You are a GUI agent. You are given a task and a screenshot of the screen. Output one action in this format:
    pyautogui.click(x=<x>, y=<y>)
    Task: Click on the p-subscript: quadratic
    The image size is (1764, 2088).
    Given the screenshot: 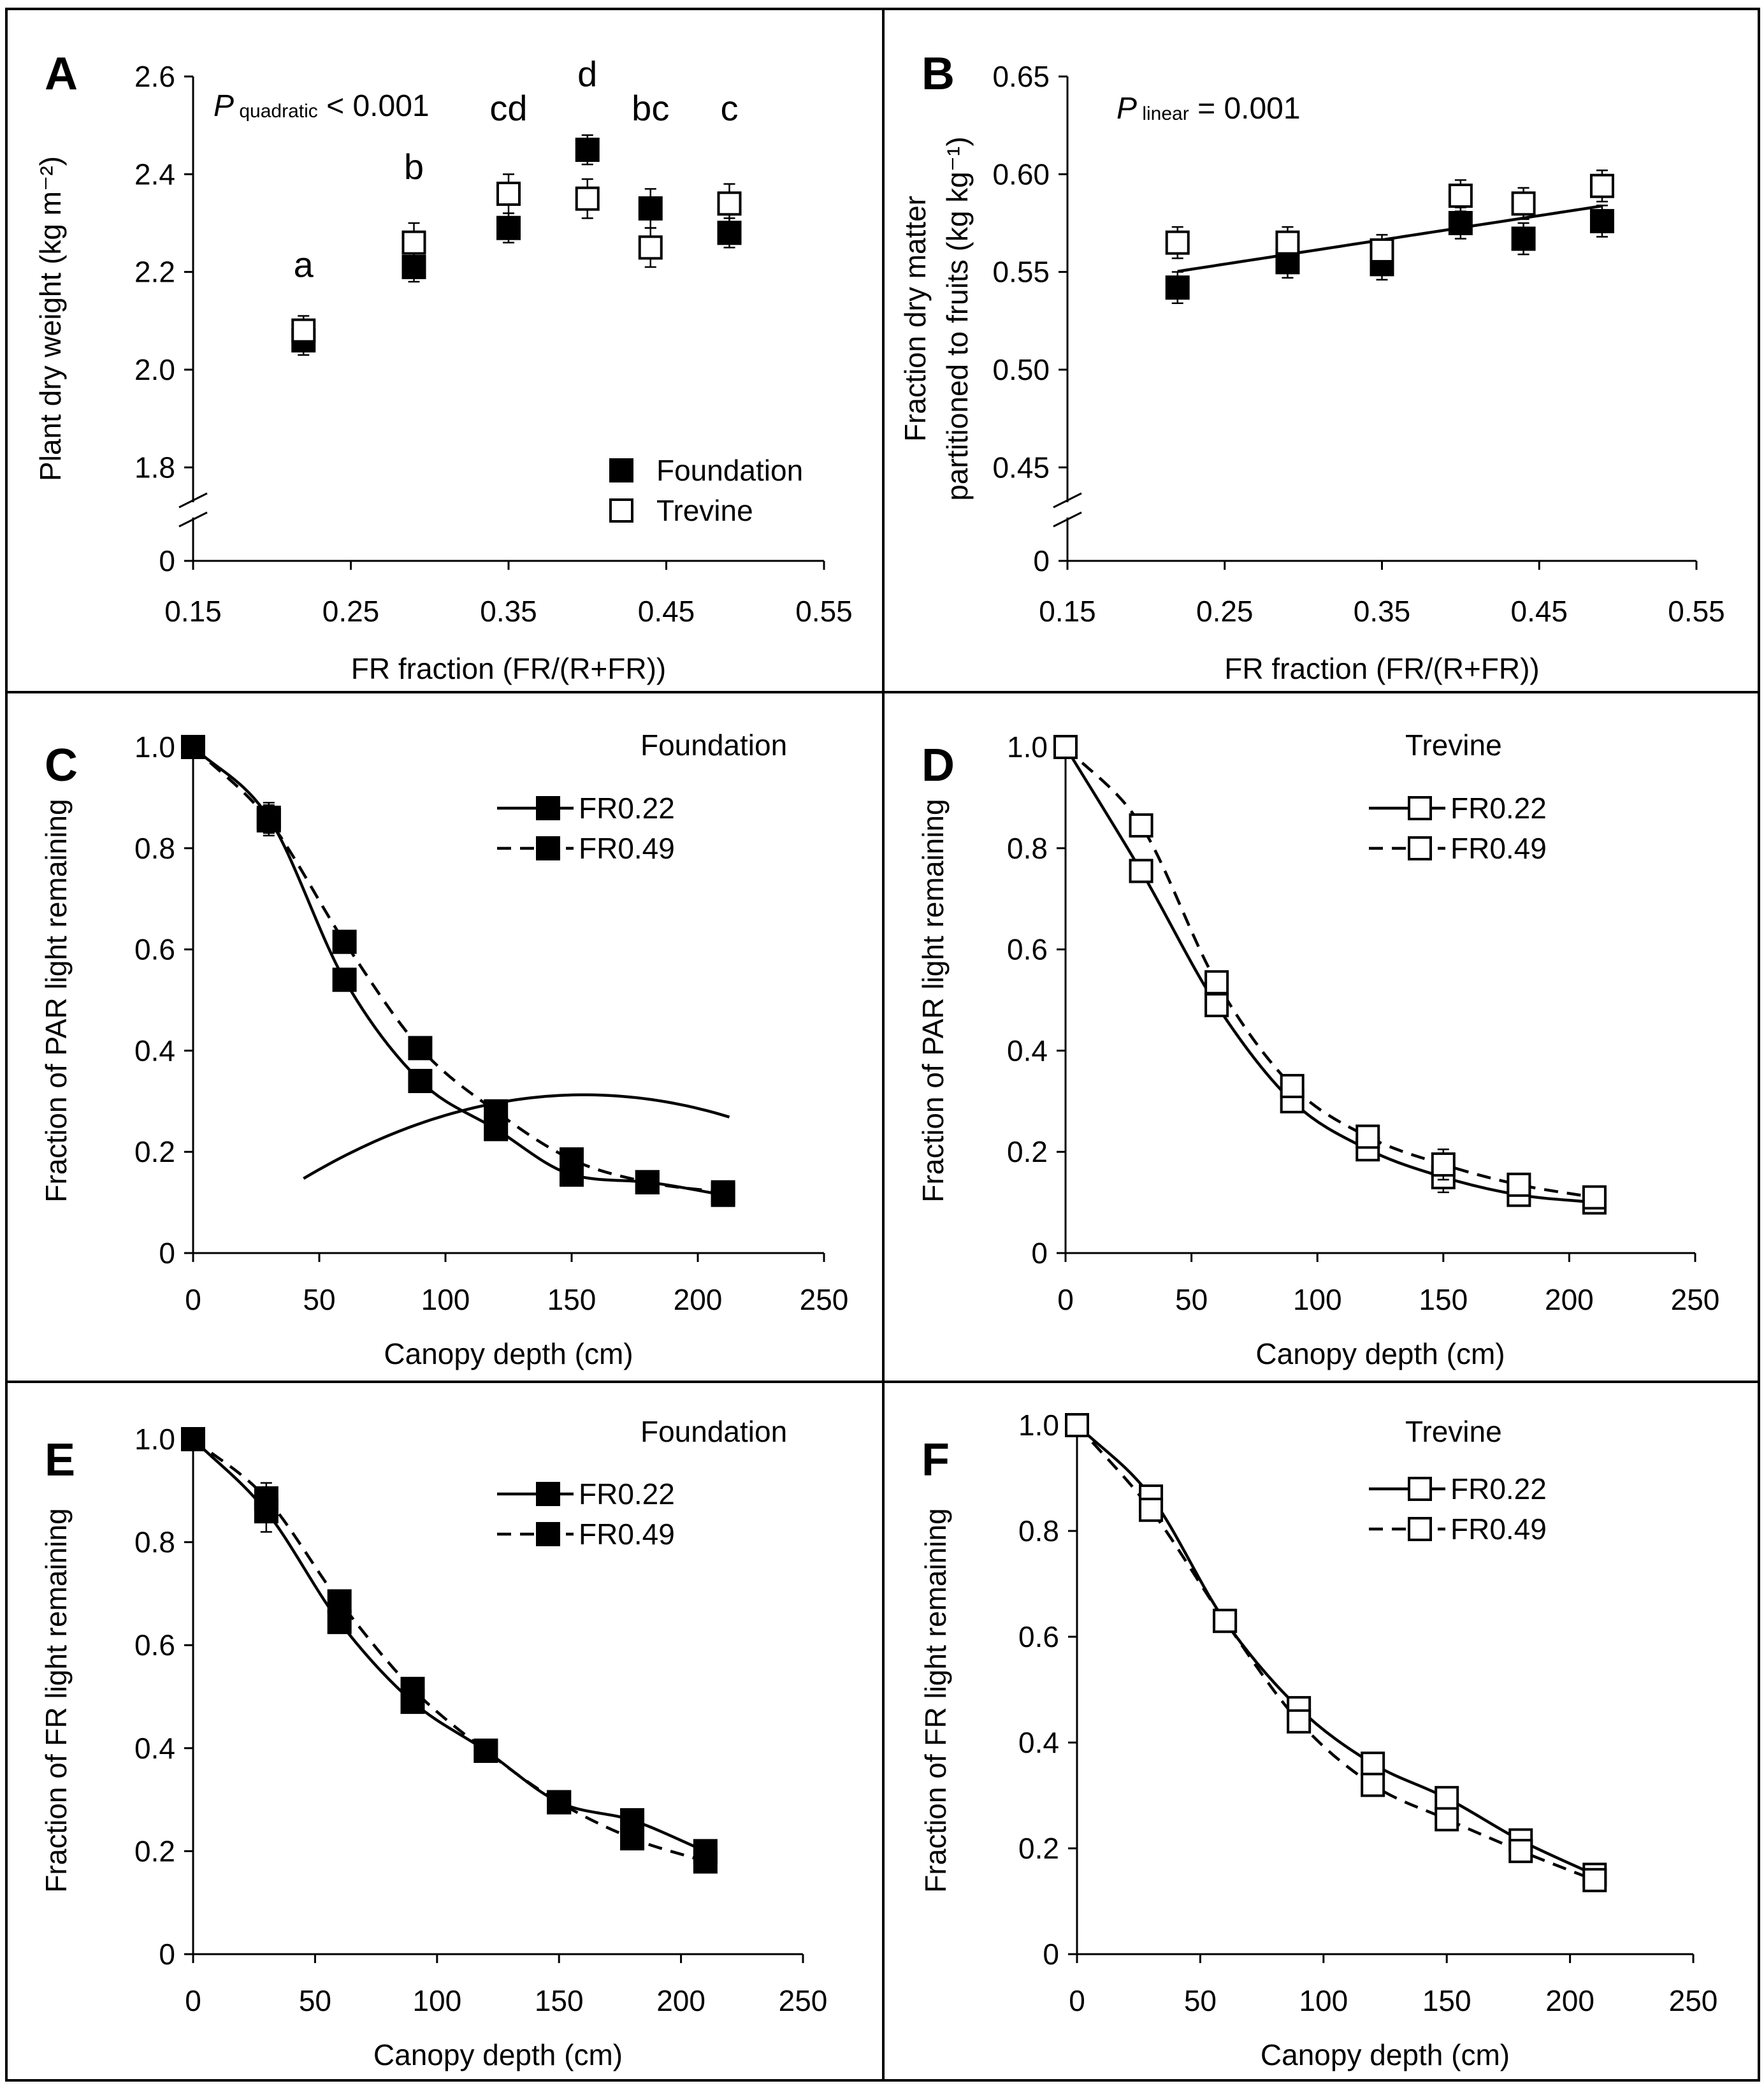 What is the action you would take?
    pyautogui.click(x=276, y=111)
    